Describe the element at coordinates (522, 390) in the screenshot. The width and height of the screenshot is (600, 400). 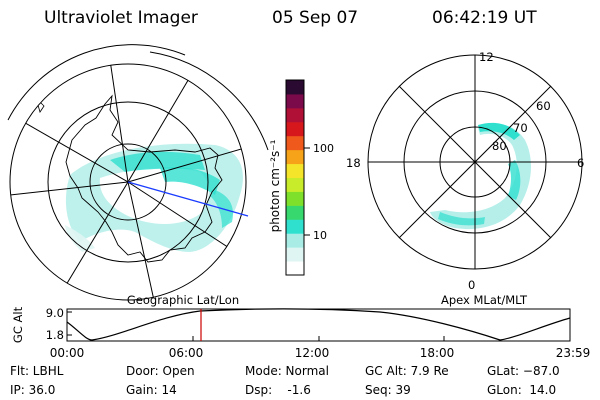
I see `footer-glon: GLon: 14.0` at that location.